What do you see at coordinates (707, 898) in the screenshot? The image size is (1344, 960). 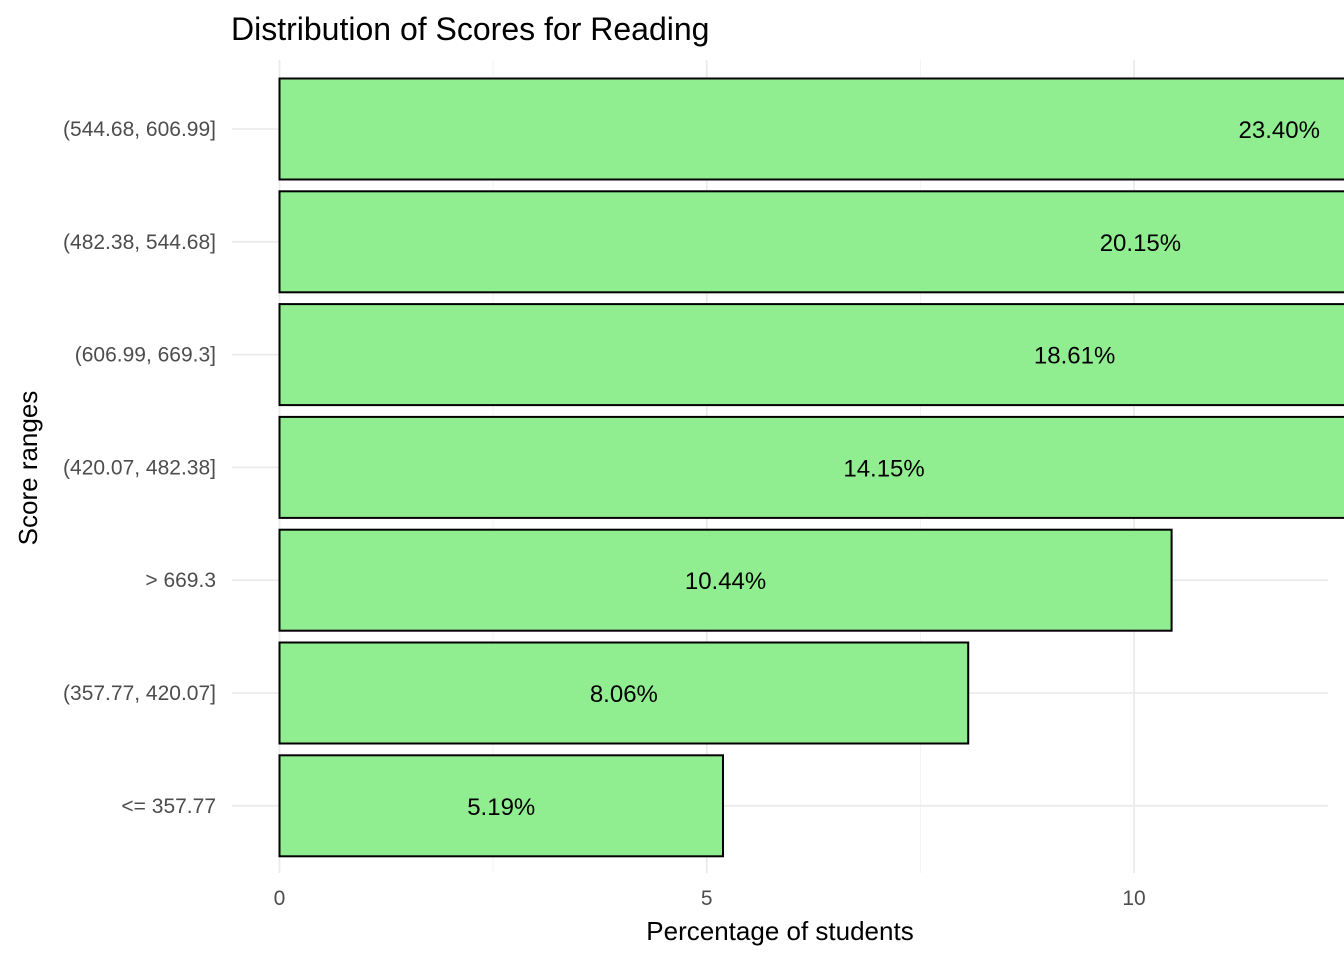 I see `x-tick-label: 5` at bounding box center [707, 898].